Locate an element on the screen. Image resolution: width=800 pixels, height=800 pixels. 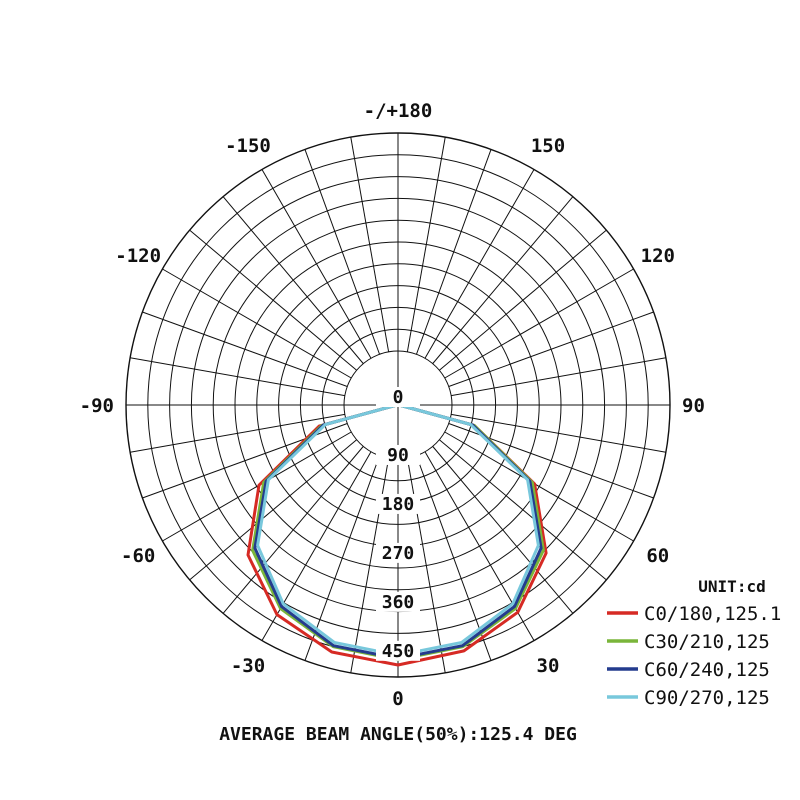
radial-tick-label: 270 is located at coordinates (398, 553).